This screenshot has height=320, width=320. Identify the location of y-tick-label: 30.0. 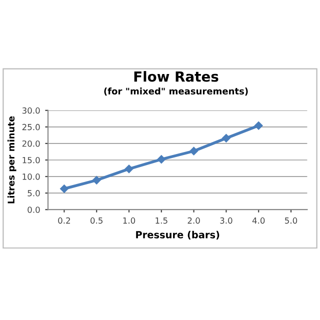
(31, 110).